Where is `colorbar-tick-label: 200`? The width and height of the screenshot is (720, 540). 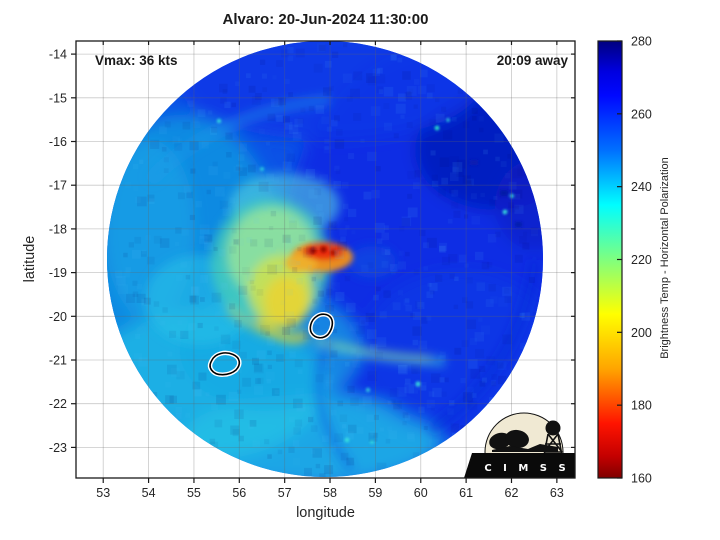
colorbar-tick-label: 200 is located at coordinates (641, 333).